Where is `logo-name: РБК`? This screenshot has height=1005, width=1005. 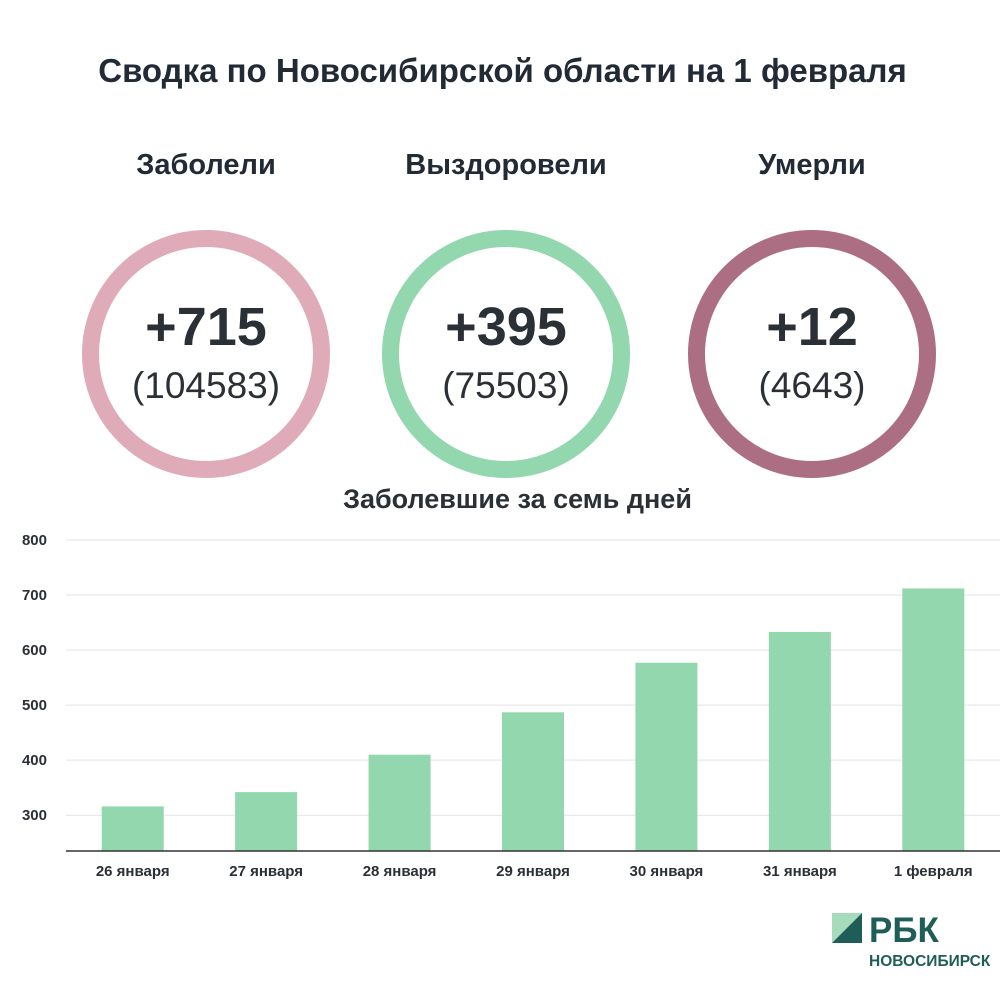
logo-name: РБК is located at coordinates (904, 931).